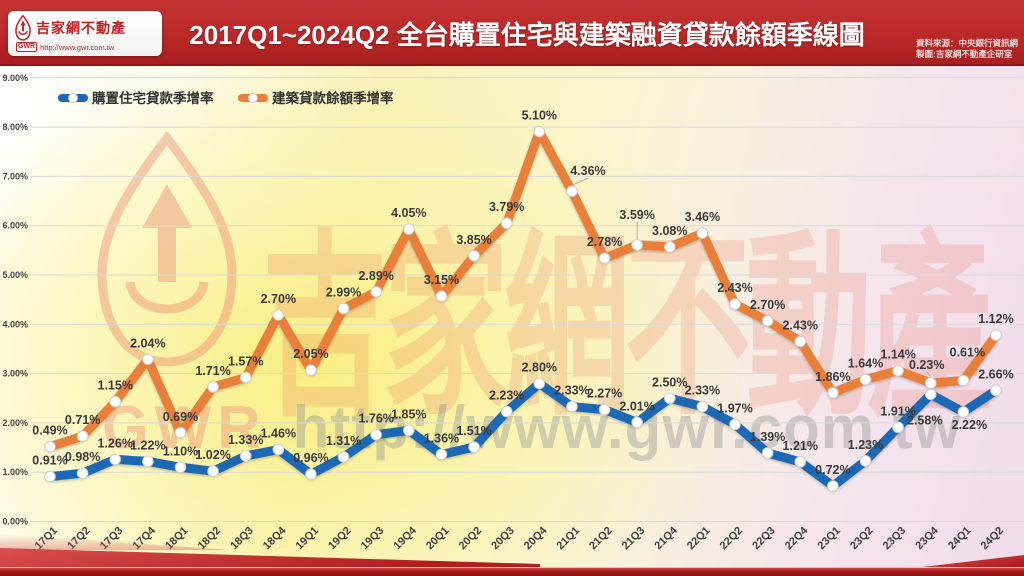 This screenshot has height=576, width=1024. I want to click on data-label: 3.85%, so click(473, 240).